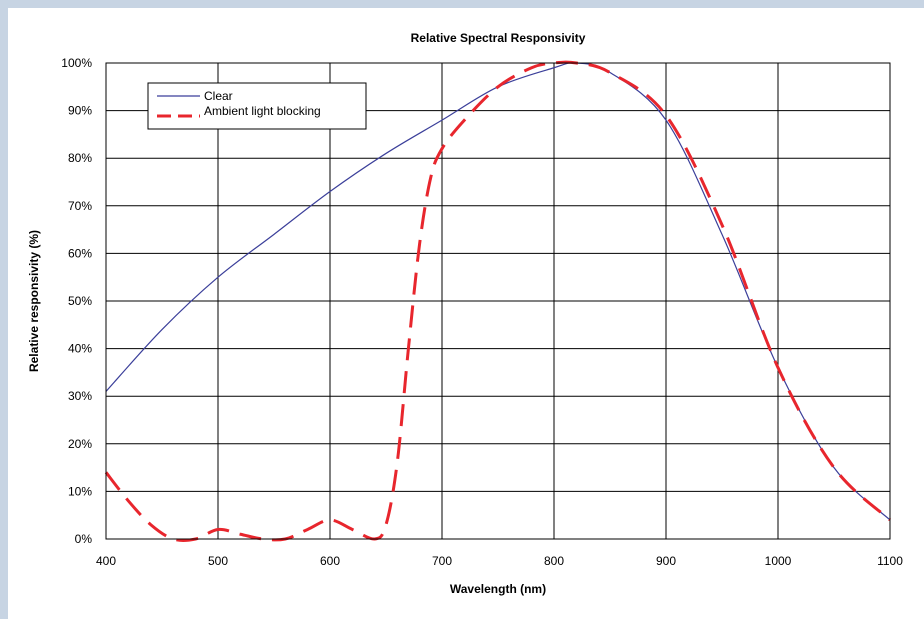 The width and height of the screenshot is (924, 619). What do you see at coordinates (80, 158) in the screenshot?
I see `y-tick-label: 80%` at bounding box center [80, 158].